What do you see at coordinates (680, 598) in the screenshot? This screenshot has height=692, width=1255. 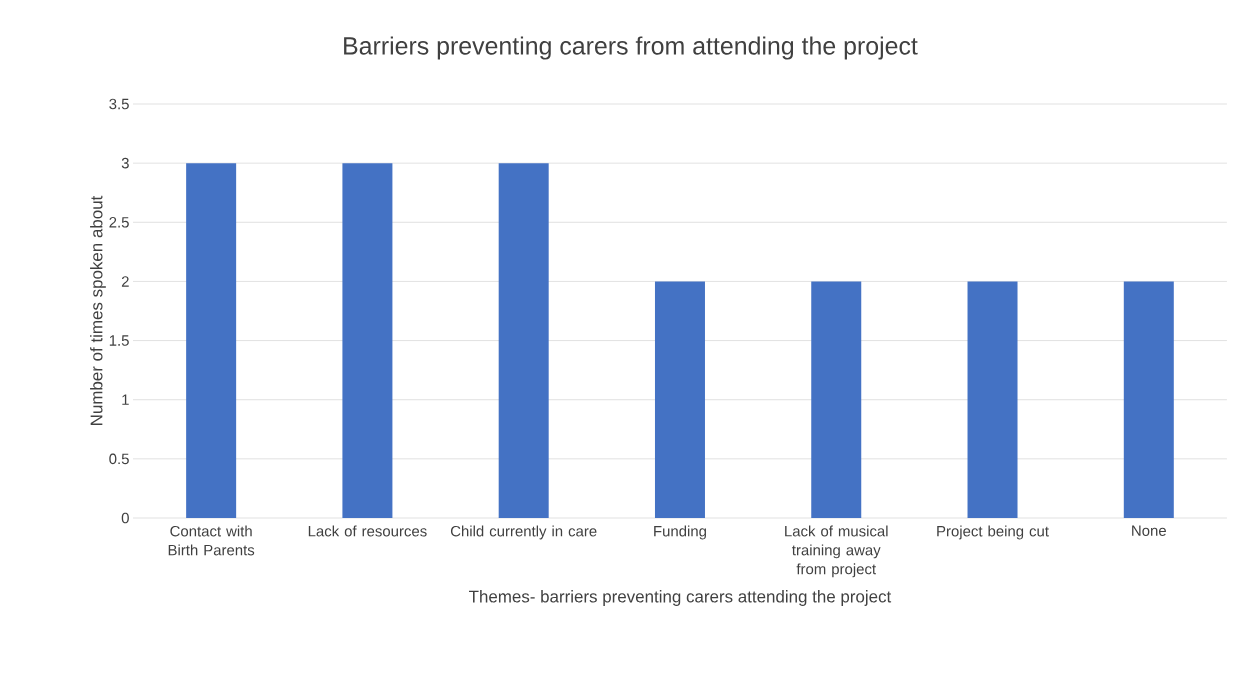 I see `x-axis-title: Themes- barriers preventing carers attending the project` at bounding box center [680, 598].